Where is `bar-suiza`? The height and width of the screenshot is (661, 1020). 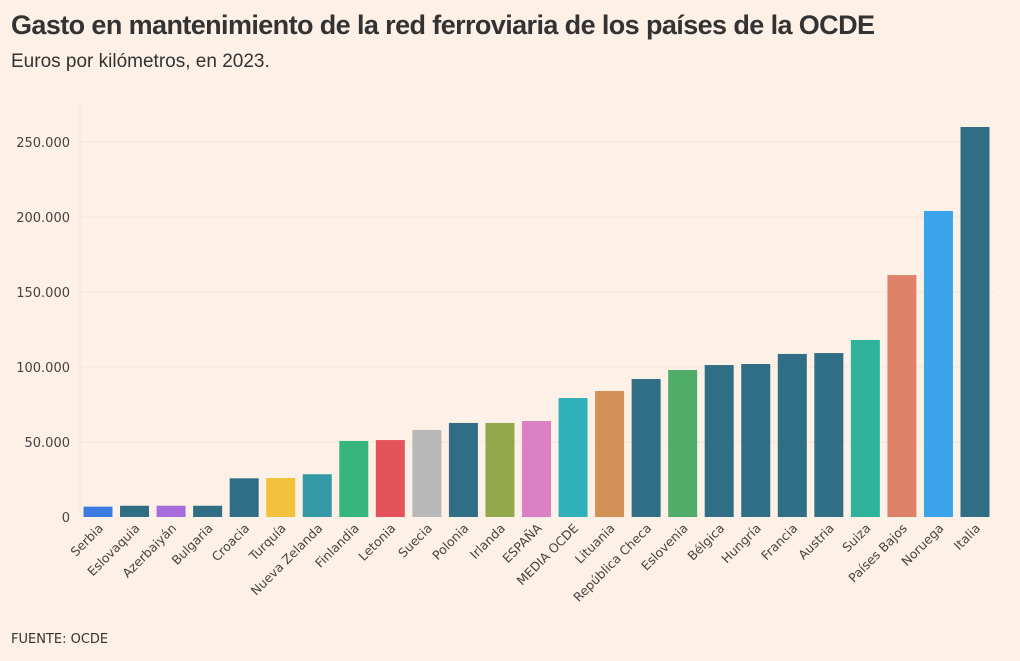
bar-suiza is located at coordinates (865, 428).